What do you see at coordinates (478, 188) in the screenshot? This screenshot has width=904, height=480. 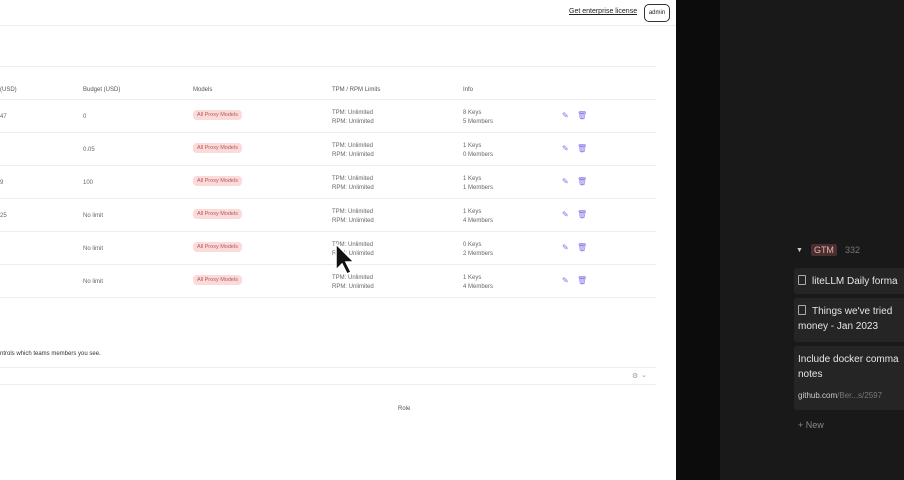 I see `members-count: 1 Members` at bounding box center [478, 188].